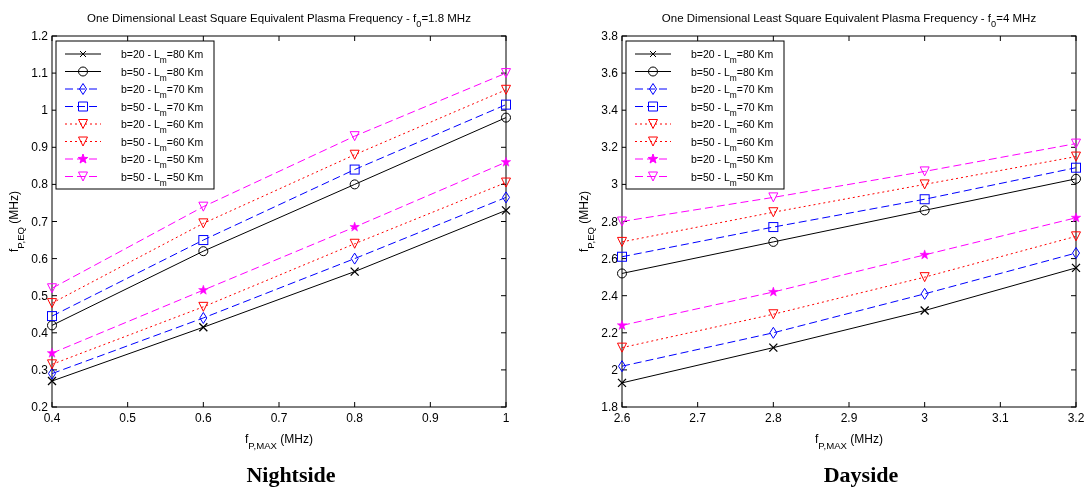 Image resolution: width=1091 pixels, height=500 pixels. I want to click on y-tick-label: 0.2, so click(40, 407).